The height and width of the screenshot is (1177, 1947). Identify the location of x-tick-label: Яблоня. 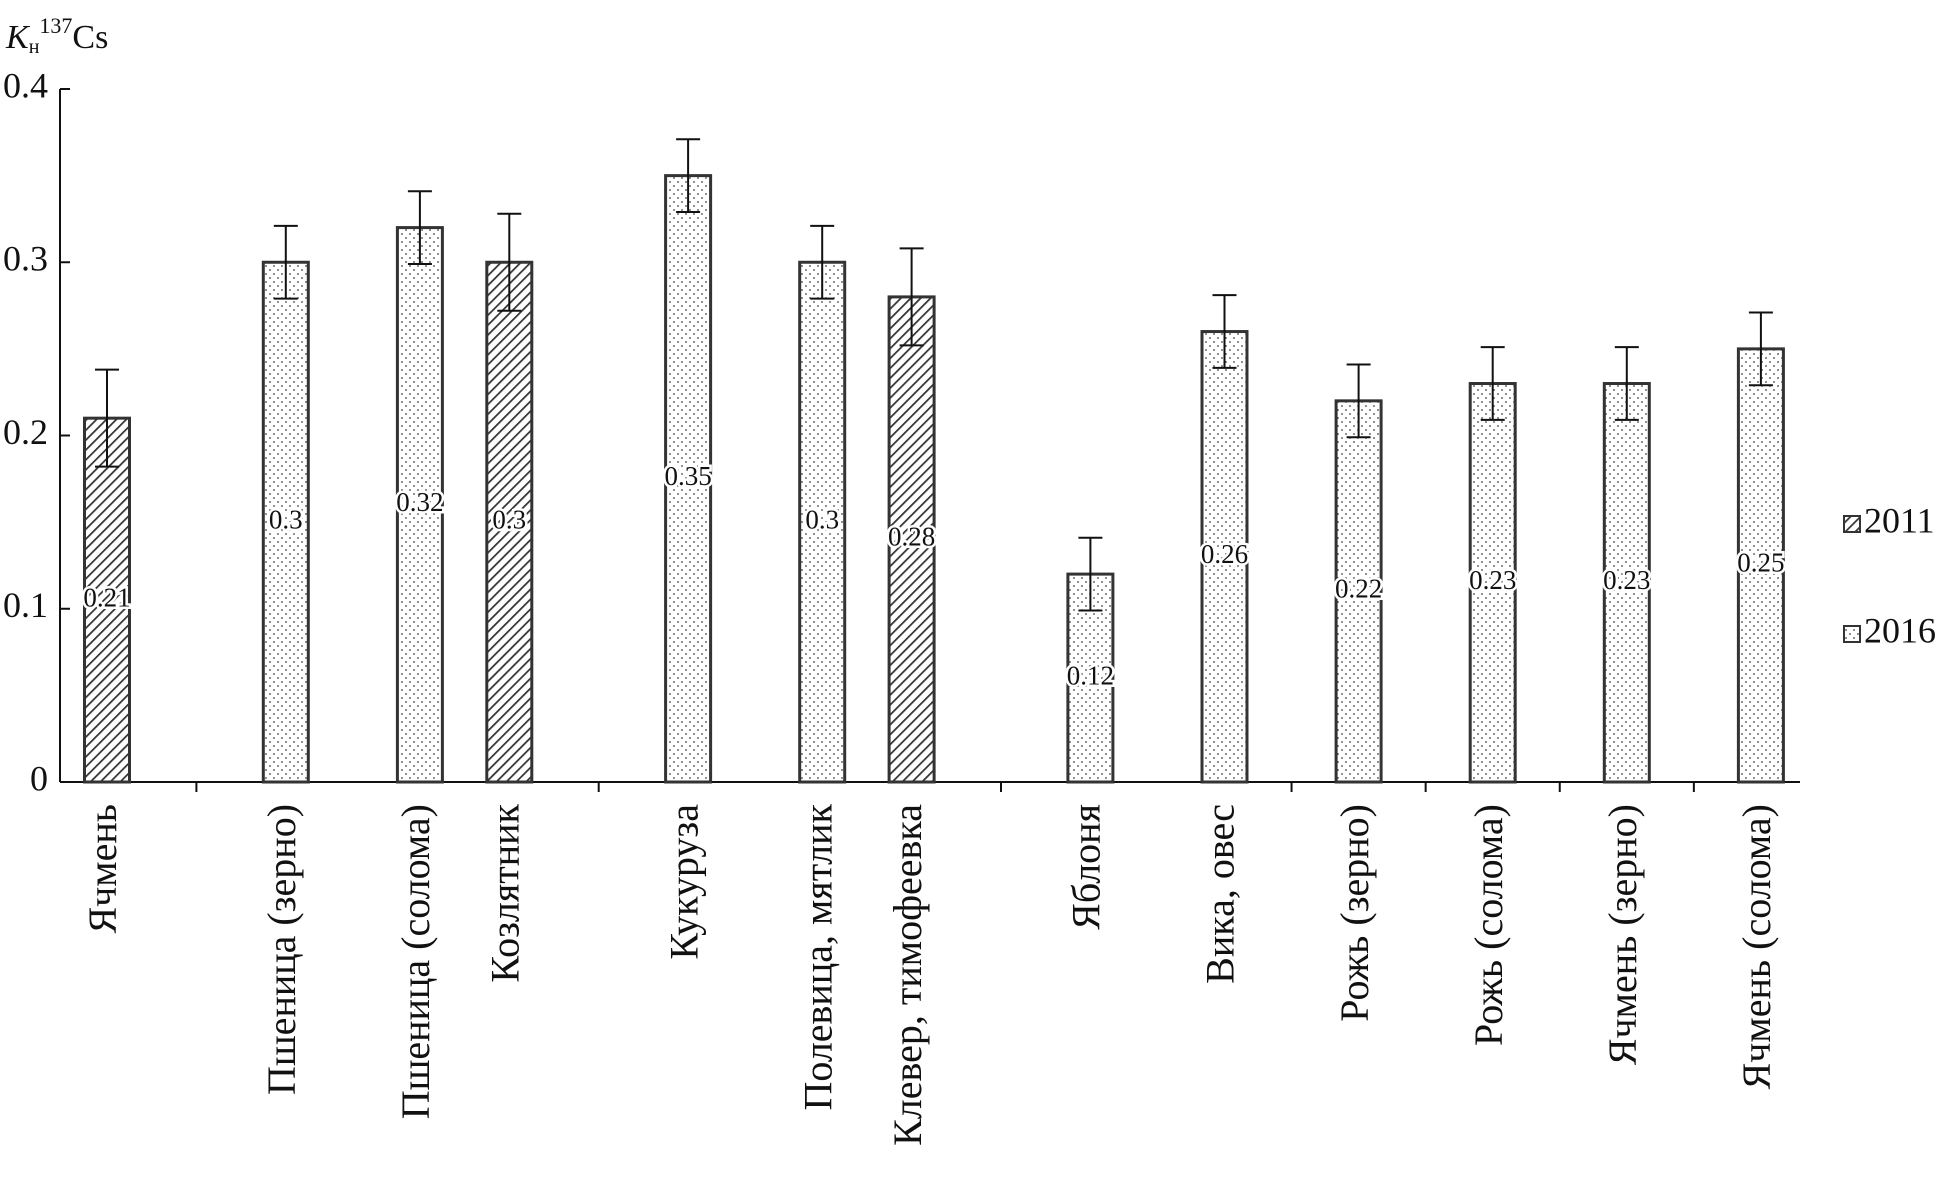
(1086, 867).